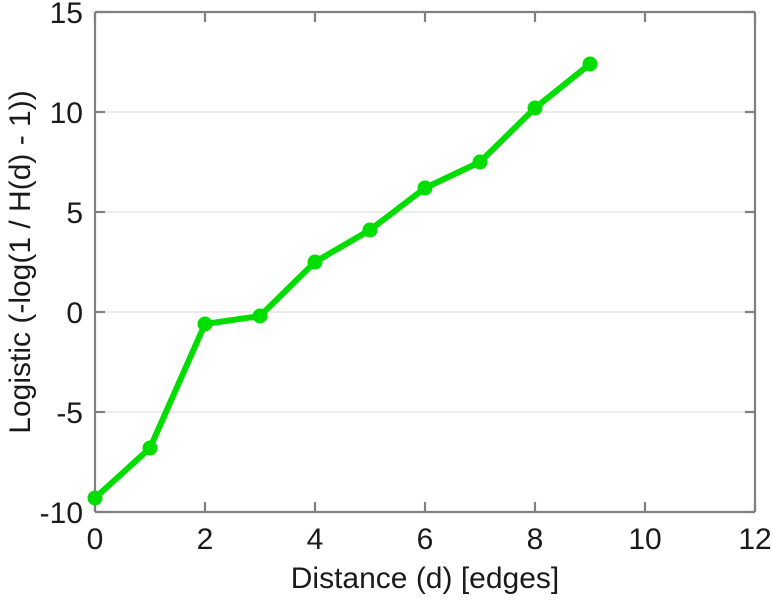 The width and height of the screenshot is (773, 600). I want to click on x-axis-tick-labels: 0 2 4 6 8 10 12, so click(429, 539).